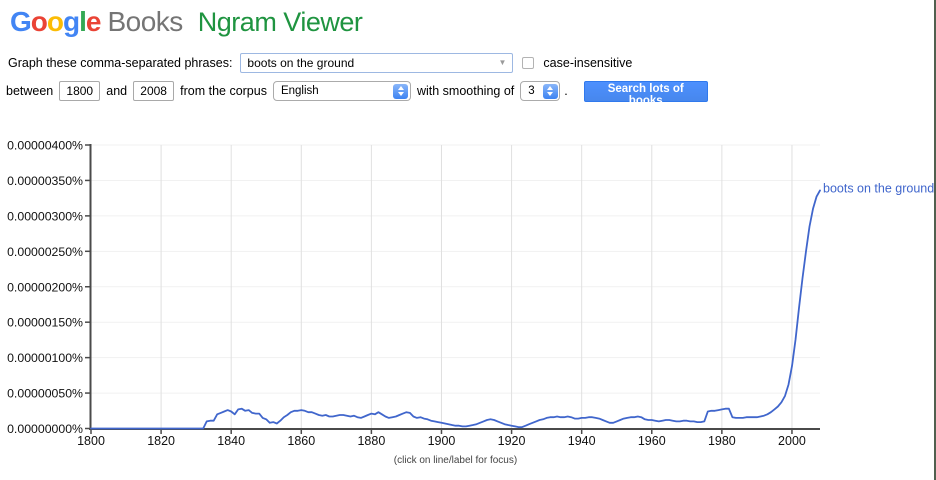  Describe the element at coordinates (120, 63) in the screenshot. I see `phrases-label: Graph these comma-separated phrases:` at that location.